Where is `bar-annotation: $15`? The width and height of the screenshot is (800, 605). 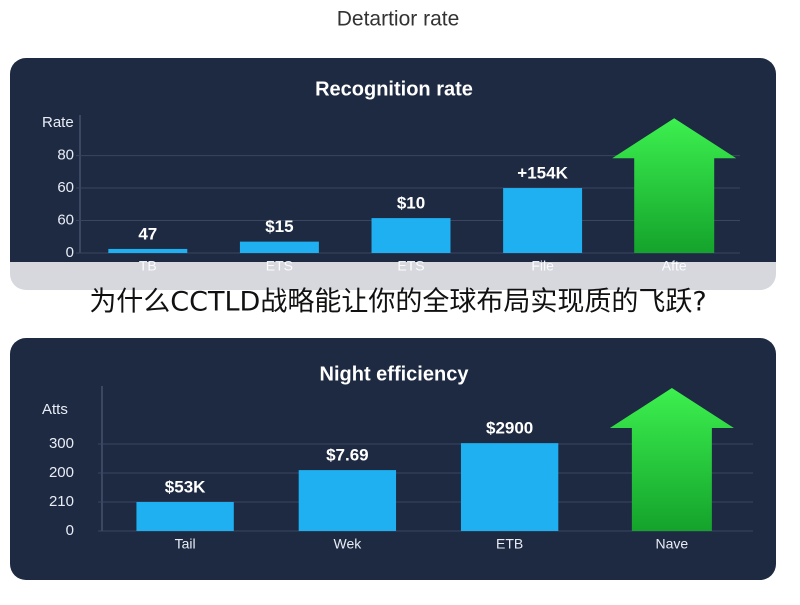
bar-annotation: $15 is located at coordinates (279, 226).